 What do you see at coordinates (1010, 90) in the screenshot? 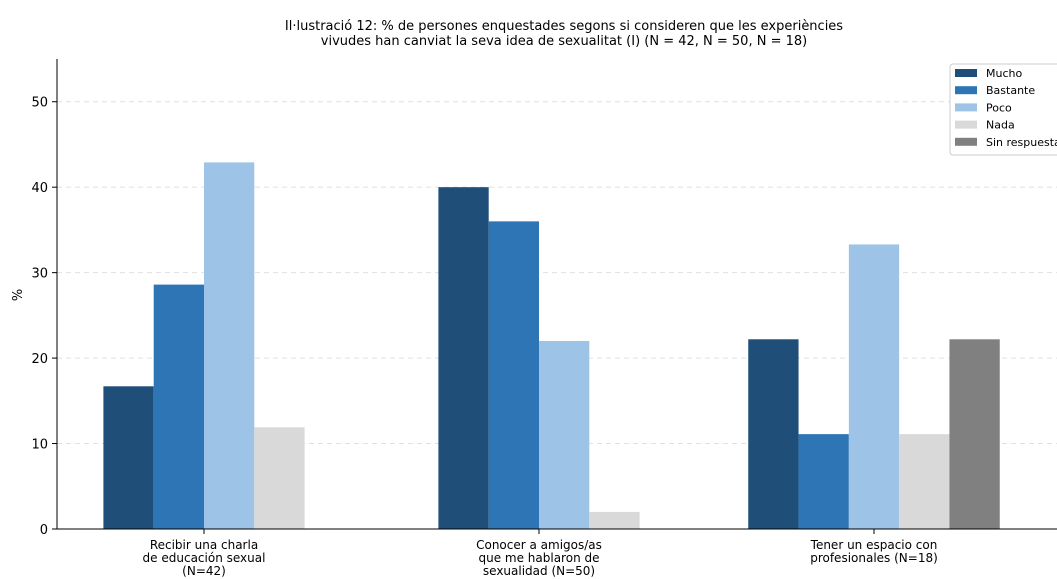
I see `legend-entry: Bastante` at bounding box center [1010, 90].